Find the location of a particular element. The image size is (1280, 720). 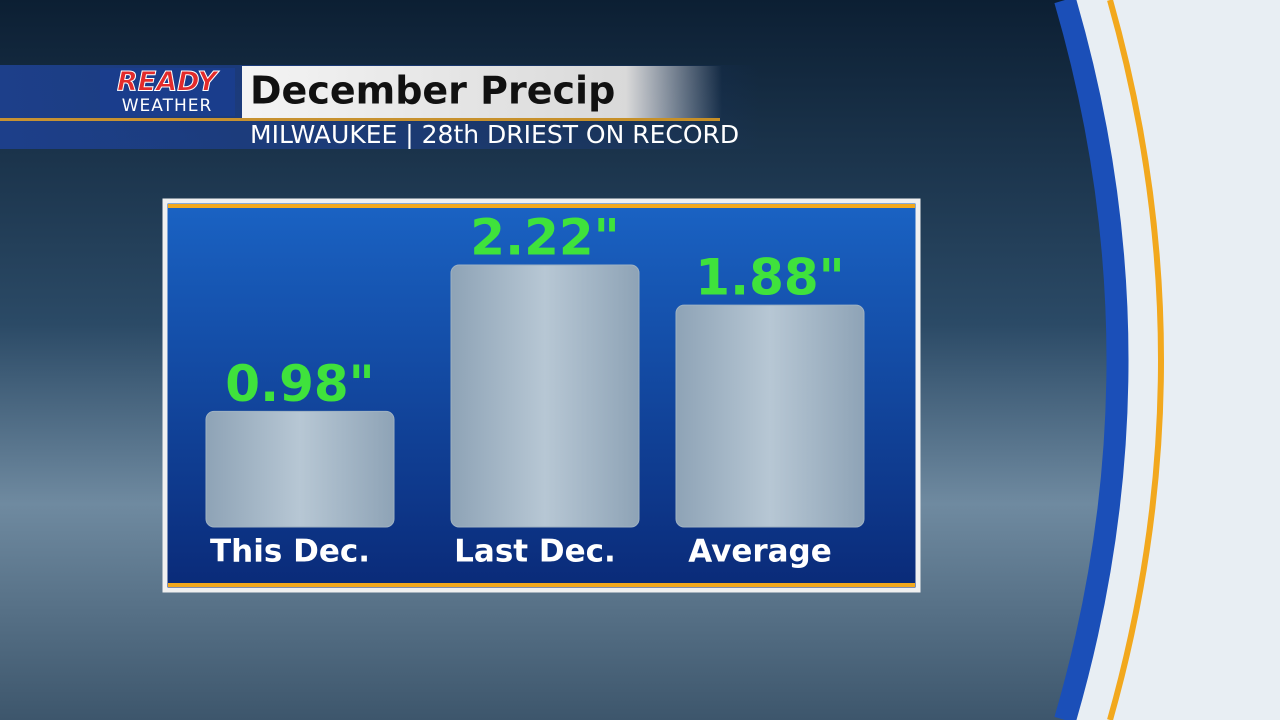

side-arc-orange is located at coordinates (1135, 360).